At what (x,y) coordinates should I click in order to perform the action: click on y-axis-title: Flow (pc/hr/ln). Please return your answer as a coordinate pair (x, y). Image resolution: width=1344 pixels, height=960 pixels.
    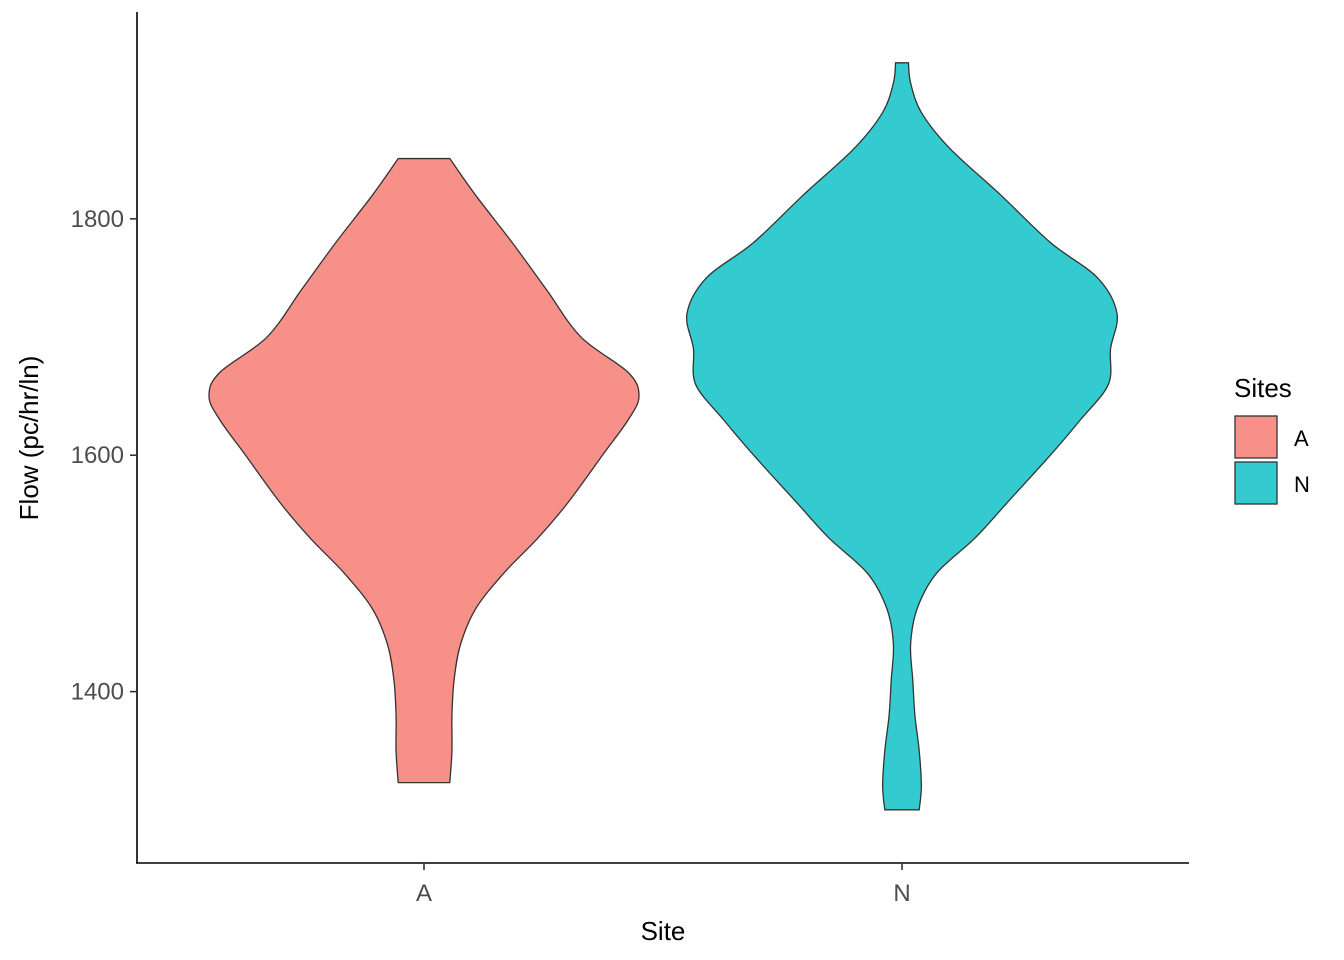
    Looking at the image, I should click on (29, 438).